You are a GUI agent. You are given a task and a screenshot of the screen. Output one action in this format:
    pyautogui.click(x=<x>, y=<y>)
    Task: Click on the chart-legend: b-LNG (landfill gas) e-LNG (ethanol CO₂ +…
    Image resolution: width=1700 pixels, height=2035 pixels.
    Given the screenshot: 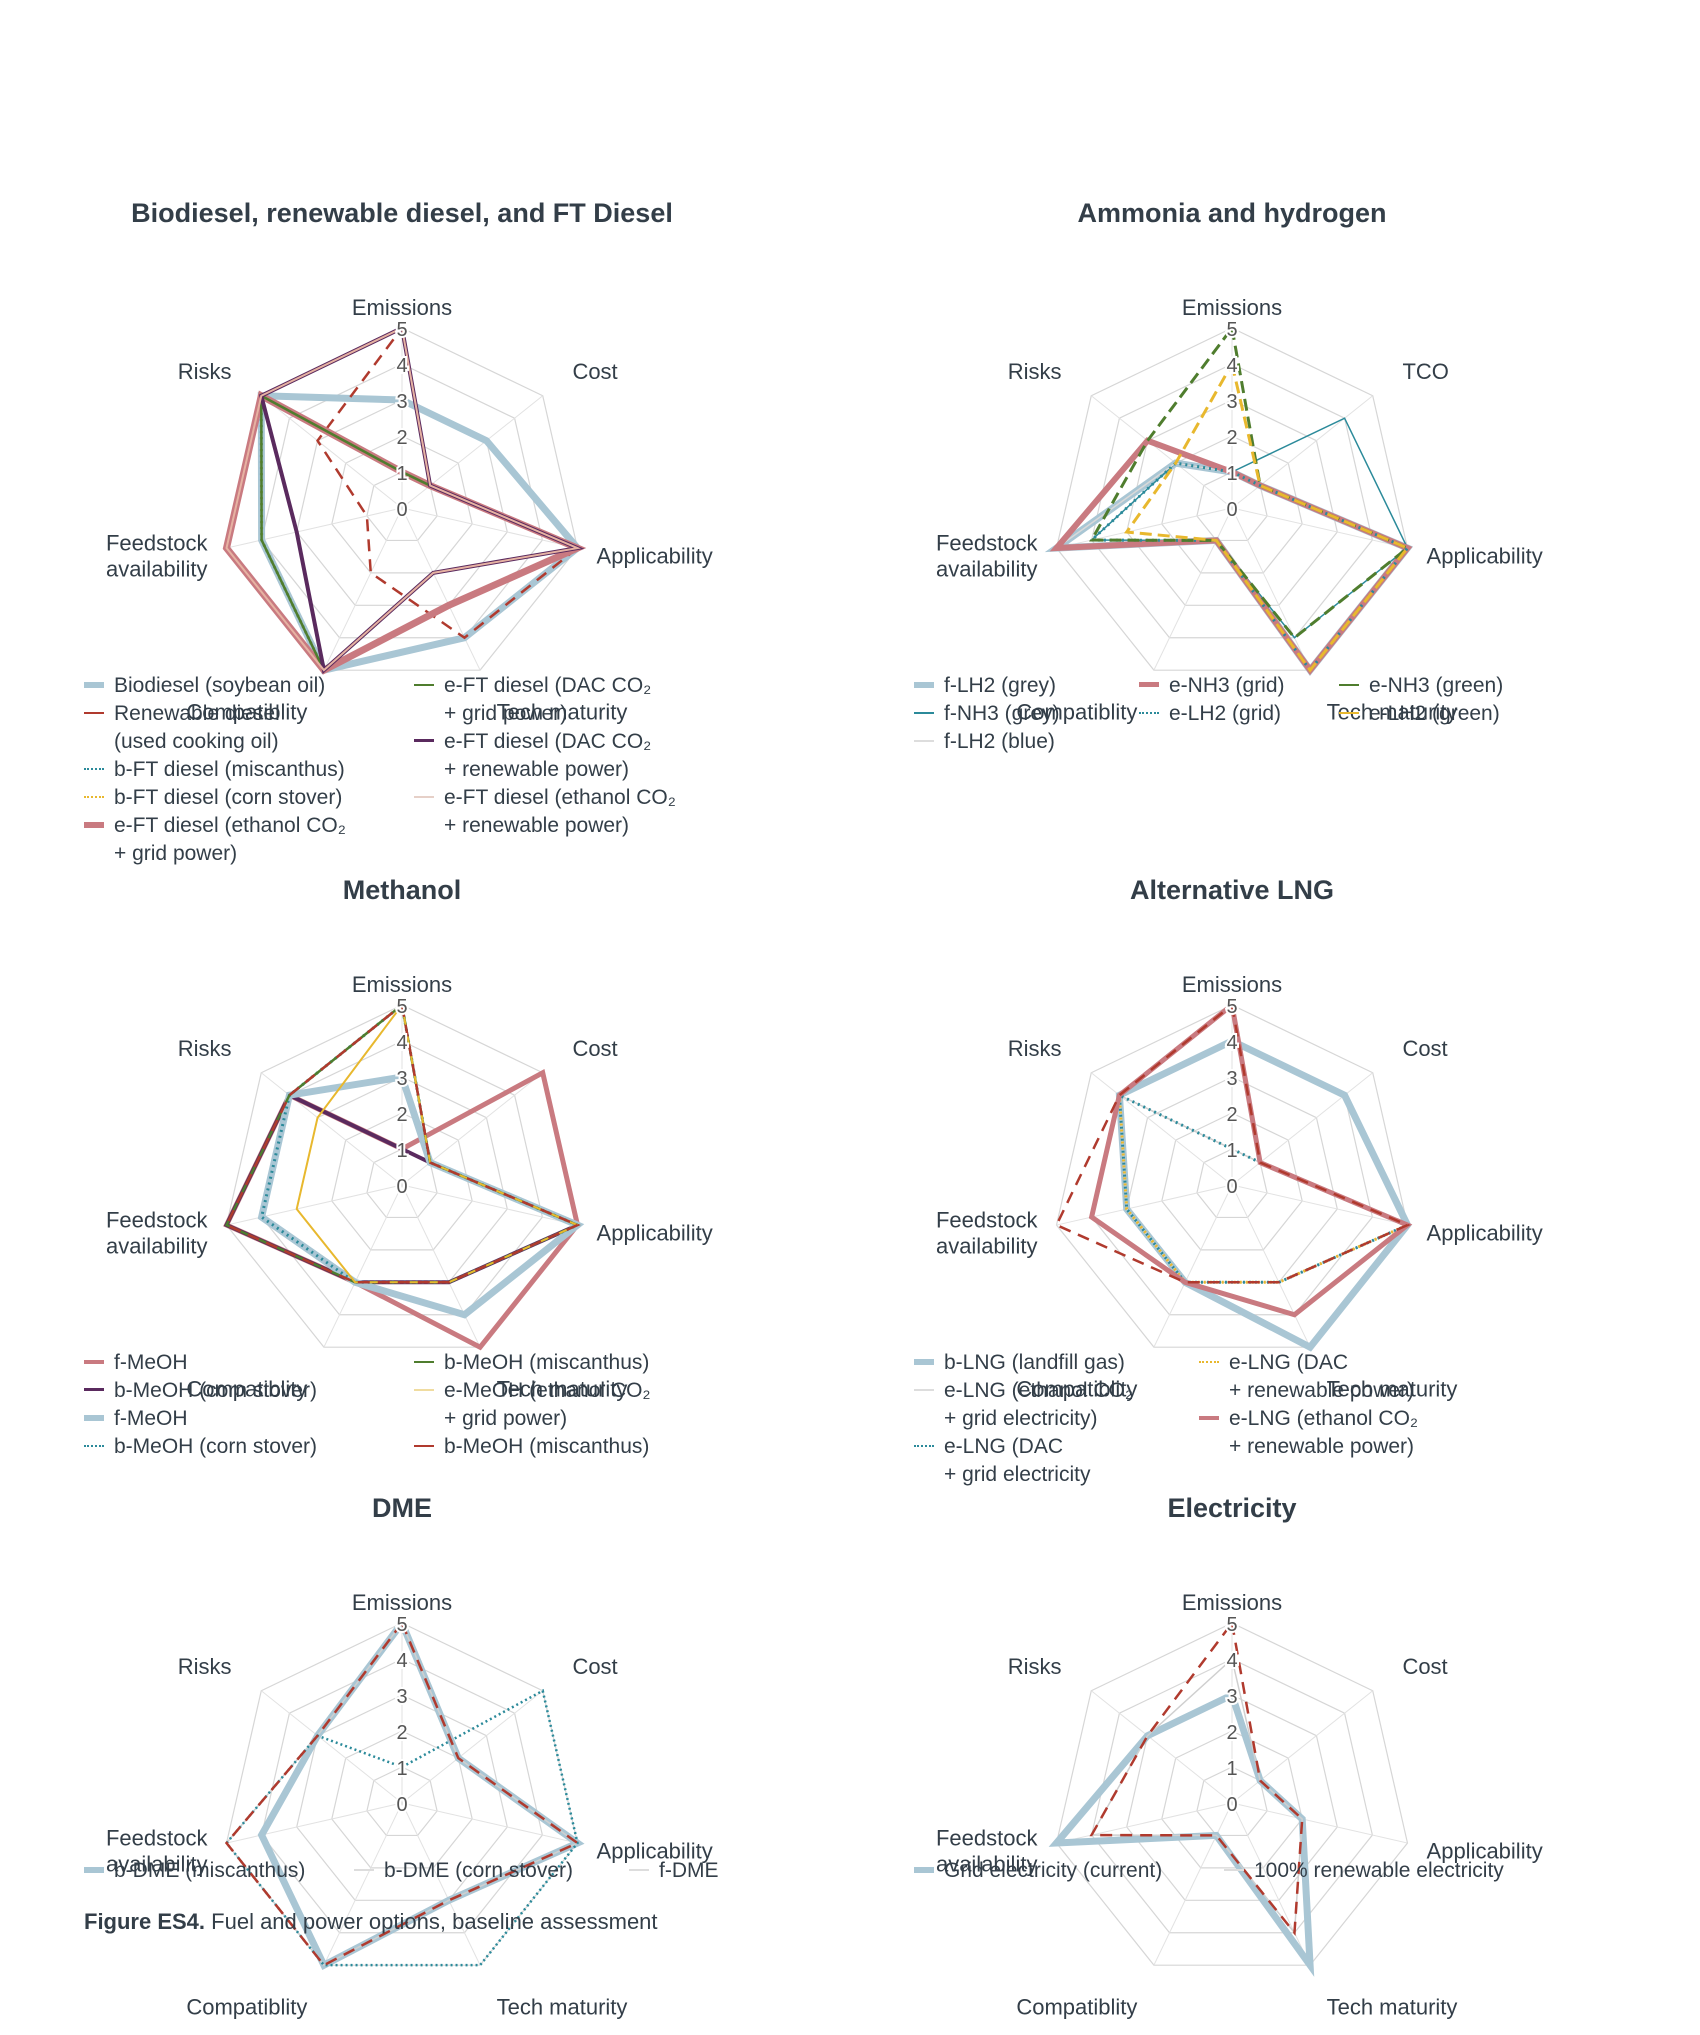 What is the action you would take?
    pyautogui.click(x=1274, y=1429)
    